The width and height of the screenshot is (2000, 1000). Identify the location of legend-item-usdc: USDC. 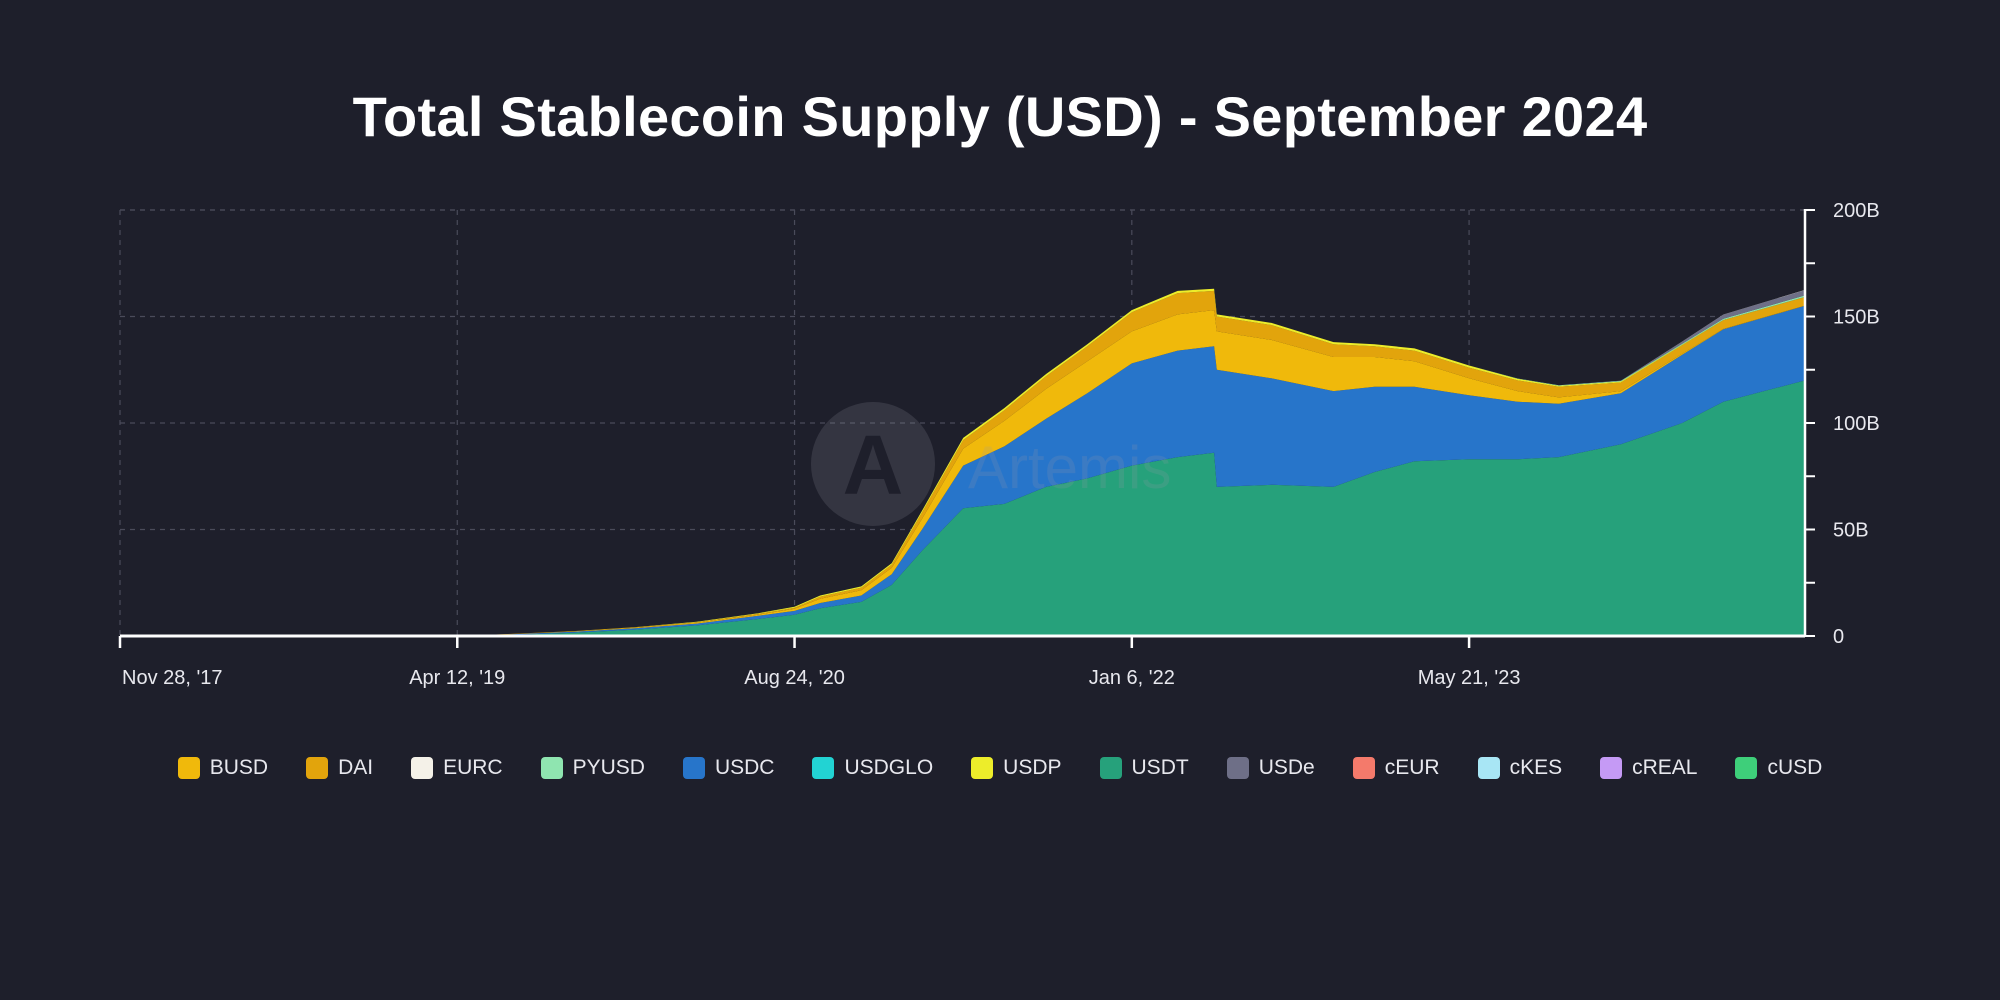
(728, 768).